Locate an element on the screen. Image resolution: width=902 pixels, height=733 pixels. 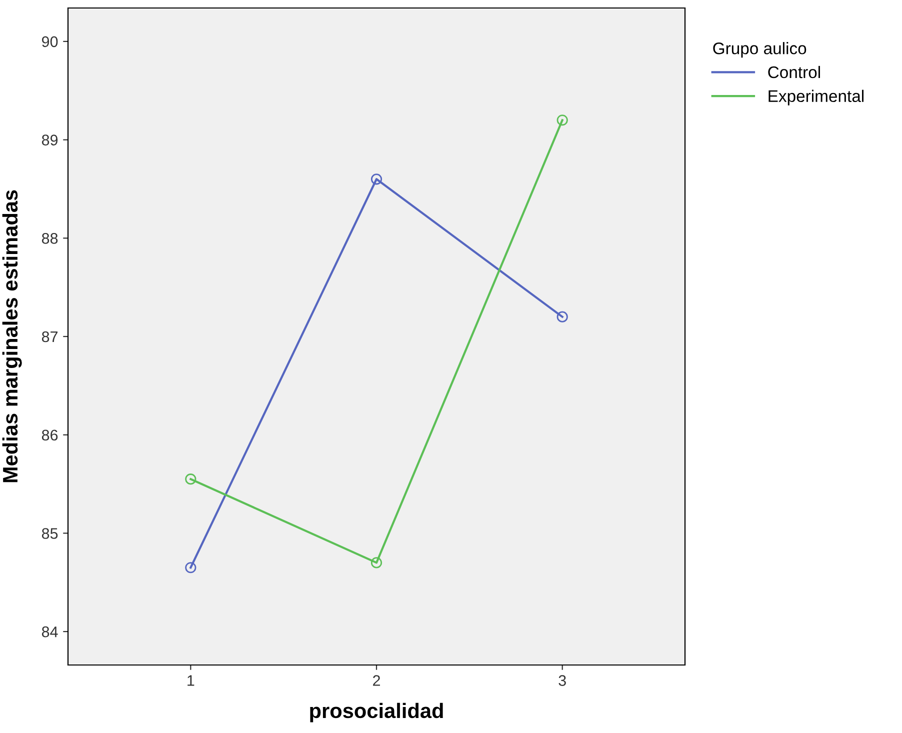
legend-label: Control is located at coordinates (794, 72).